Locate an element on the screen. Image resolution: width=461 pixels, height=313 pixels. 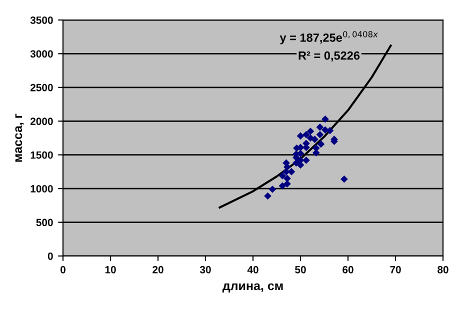
y-tick-label: 3000 is located at coordinates (41, 54).